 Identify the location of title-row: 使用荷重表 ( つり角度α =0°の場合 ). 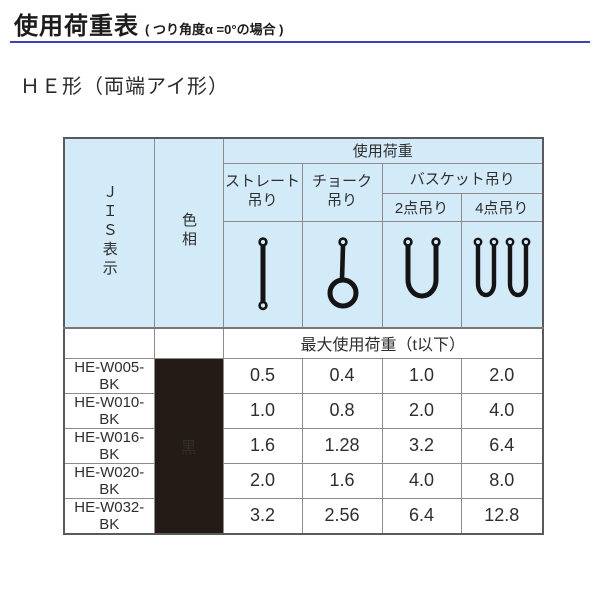
(149, 23).